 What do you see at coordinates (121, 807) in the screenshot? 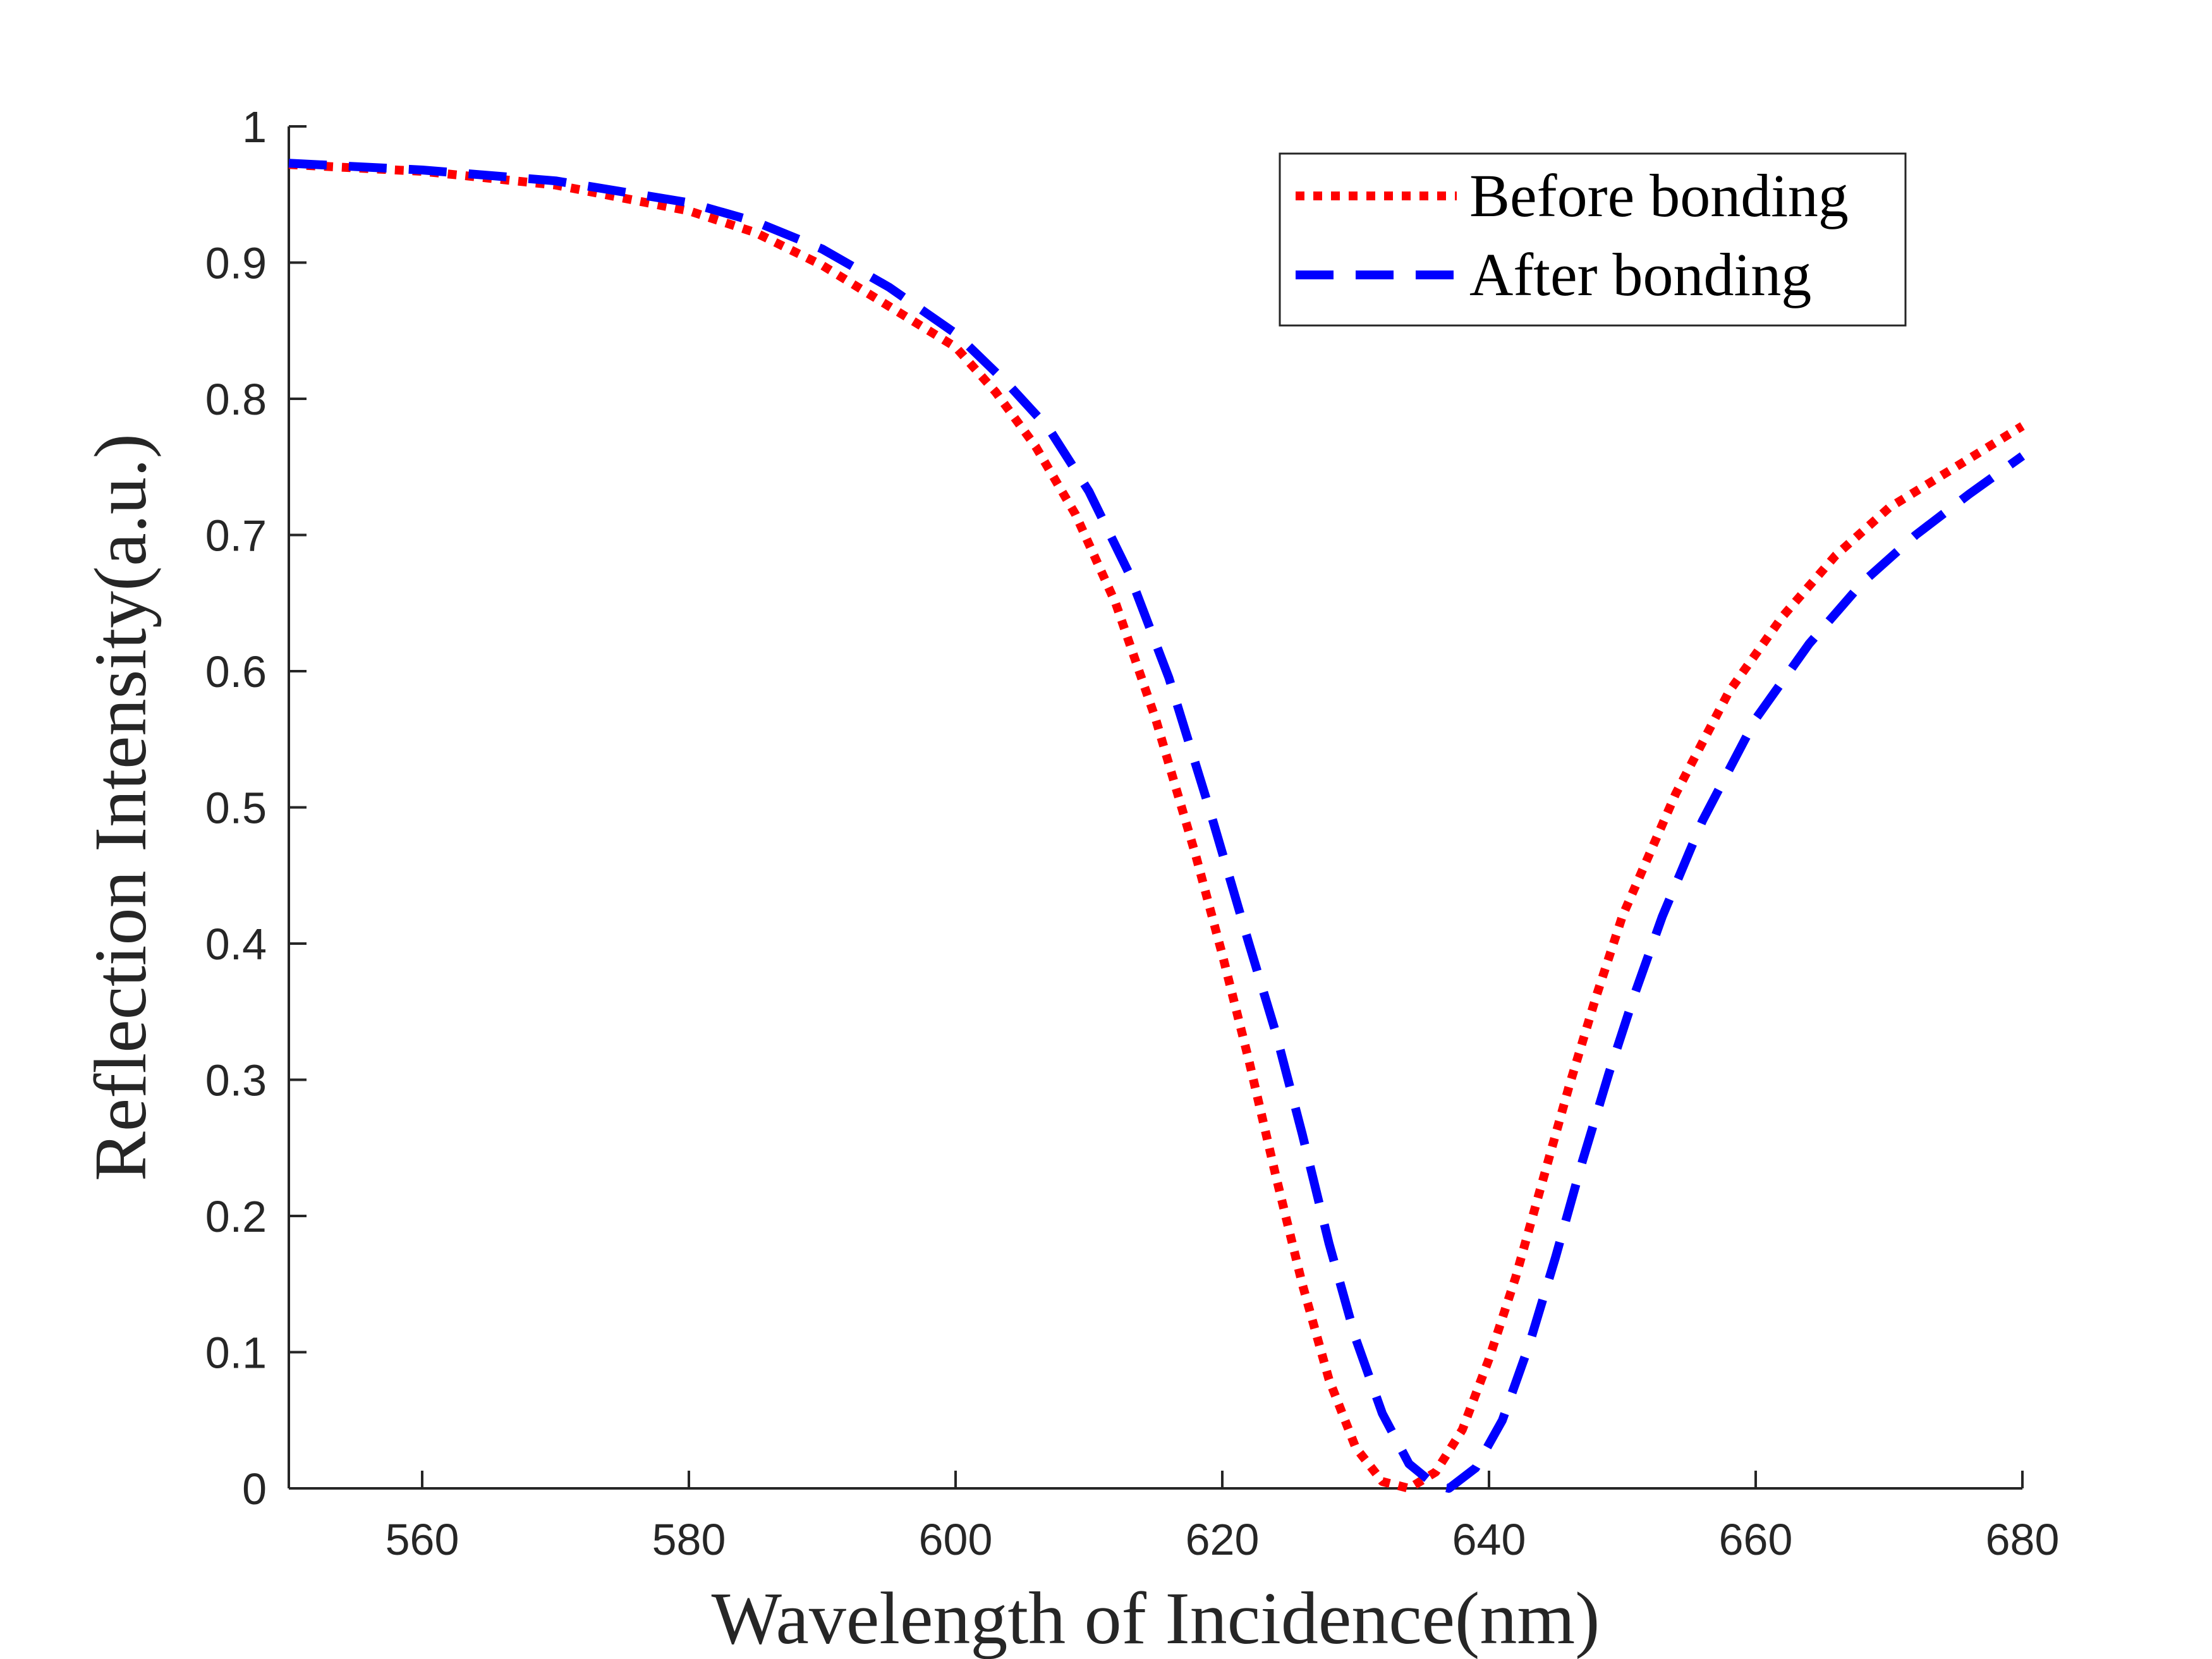
I see `y-axis-title: Reflection Intensity(a.u.)` at bounding box center [121, 807].